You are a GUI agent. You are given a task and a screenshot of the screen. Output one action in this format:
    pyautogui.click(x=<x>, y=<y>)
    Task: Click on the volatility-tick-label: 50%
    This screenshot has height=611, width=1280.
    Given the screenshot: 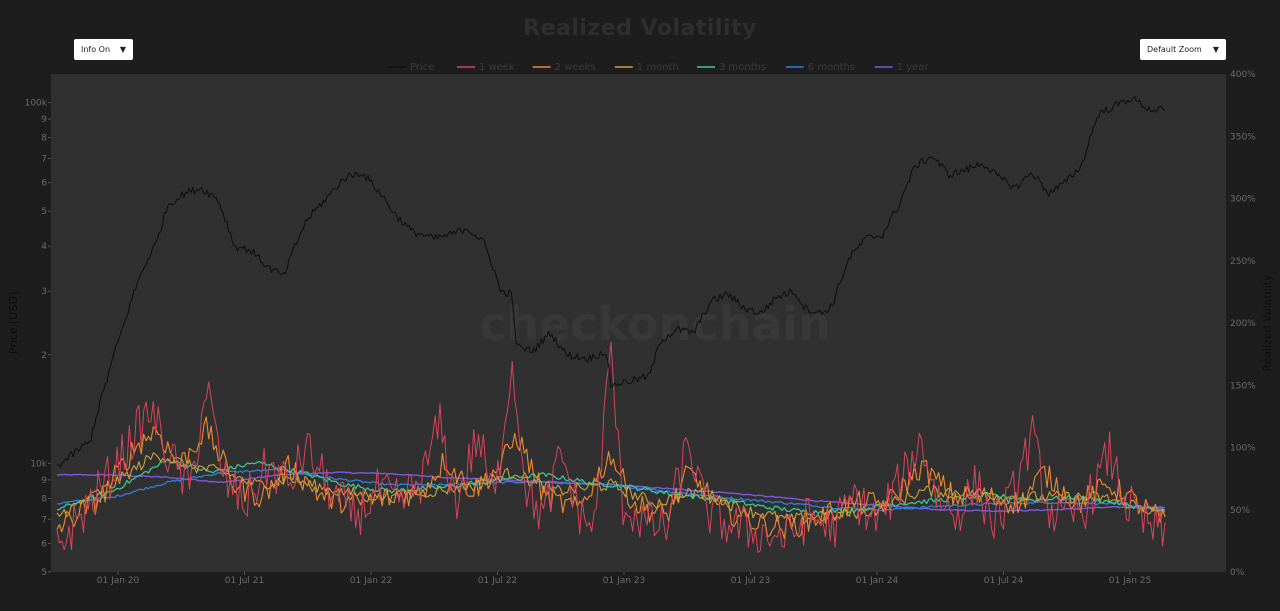 What is the action you would take?
    pyautogui.click(x=1240, y=511)
    